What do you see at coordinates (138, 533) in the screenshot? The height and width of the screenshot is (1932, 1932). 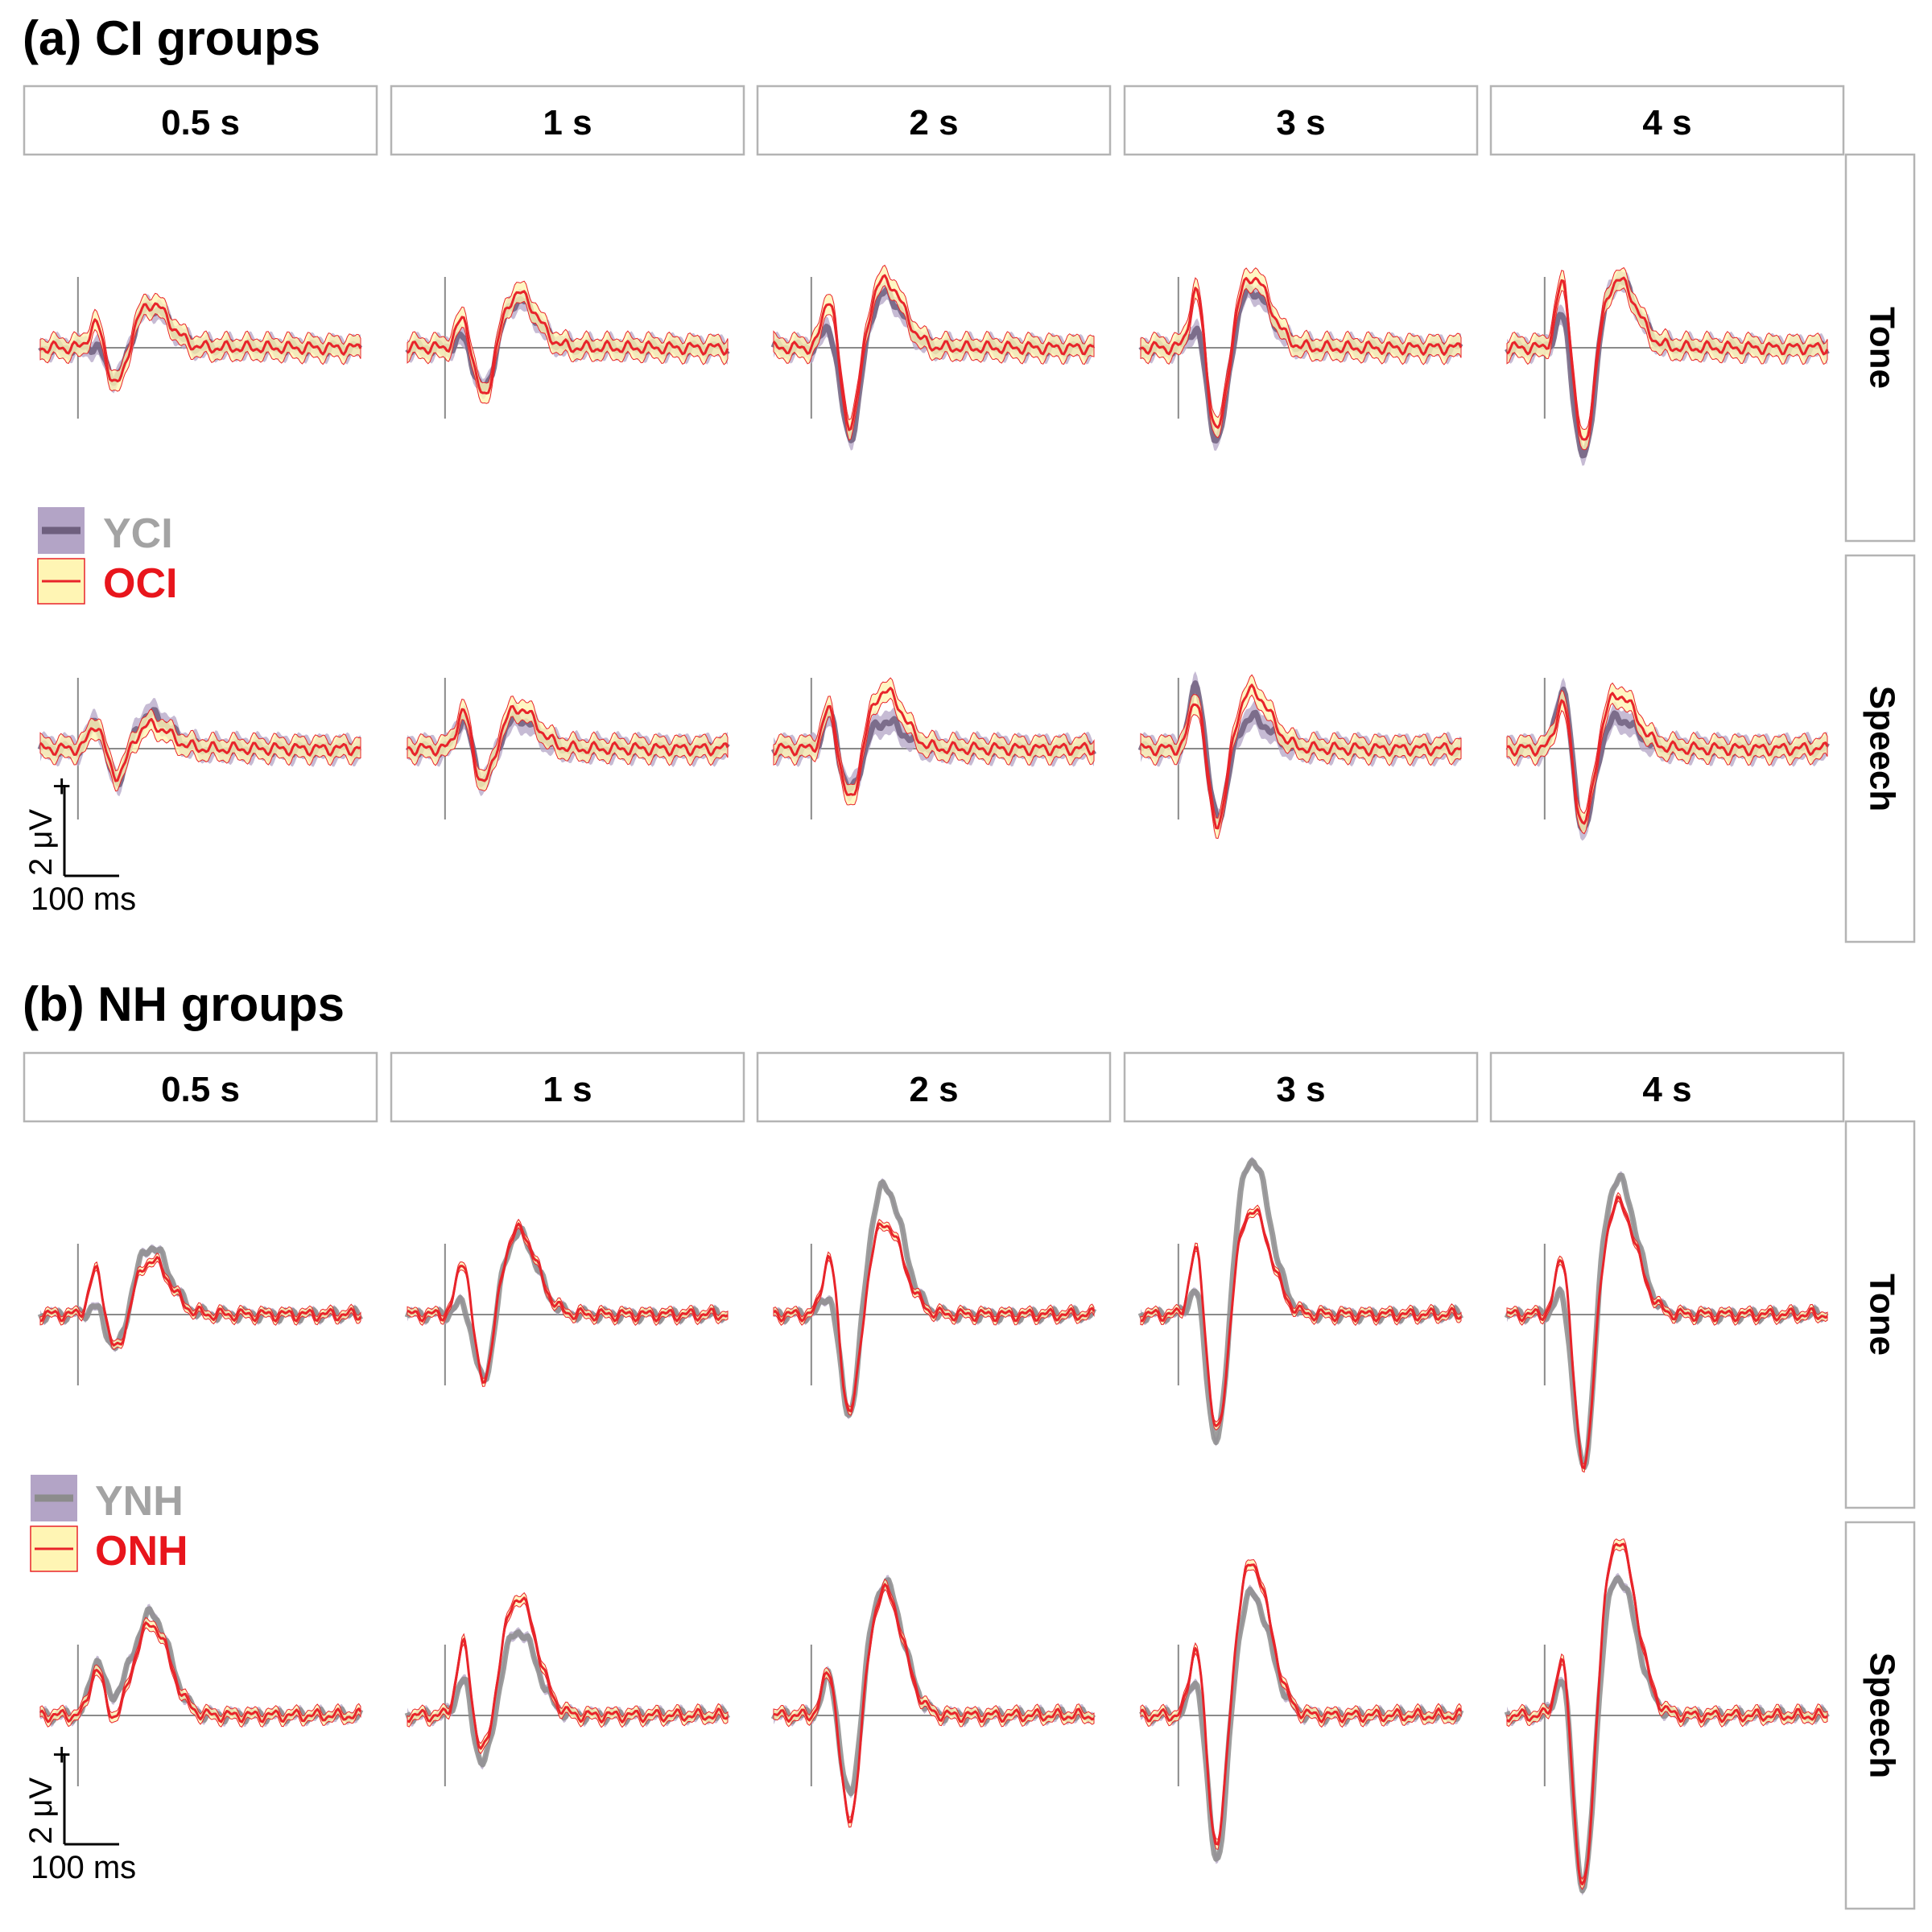 I see `legend-yci-label: YCI` at bounding box center [138, 533].